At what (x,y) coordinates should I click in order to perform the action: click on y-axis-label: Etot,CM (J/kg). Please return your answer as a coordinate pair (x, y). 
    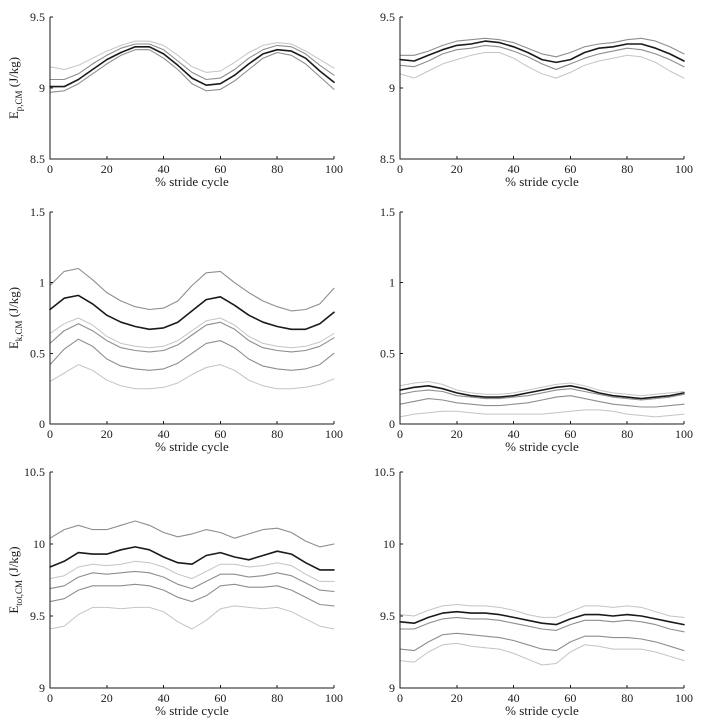
    Looking at the image, I should click on (15, 579).